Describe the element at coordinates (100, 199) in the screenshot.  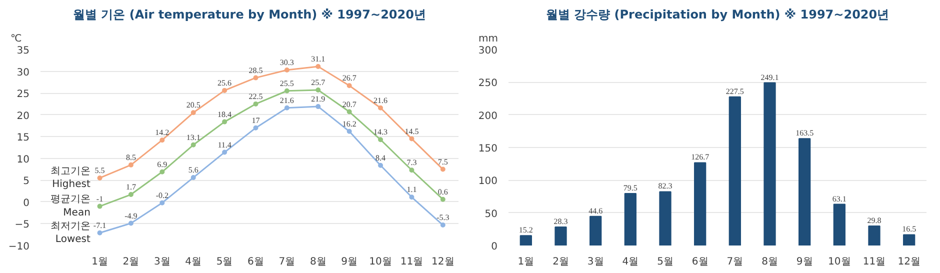
I see `data-label: -1` at that location.